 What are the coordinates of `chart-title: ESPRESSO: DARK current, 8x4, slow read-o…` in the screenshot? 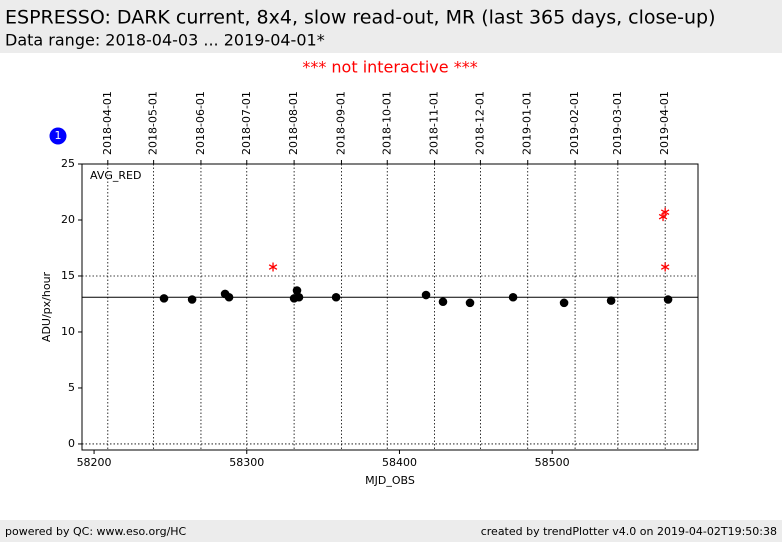 It's located at (360, 18).